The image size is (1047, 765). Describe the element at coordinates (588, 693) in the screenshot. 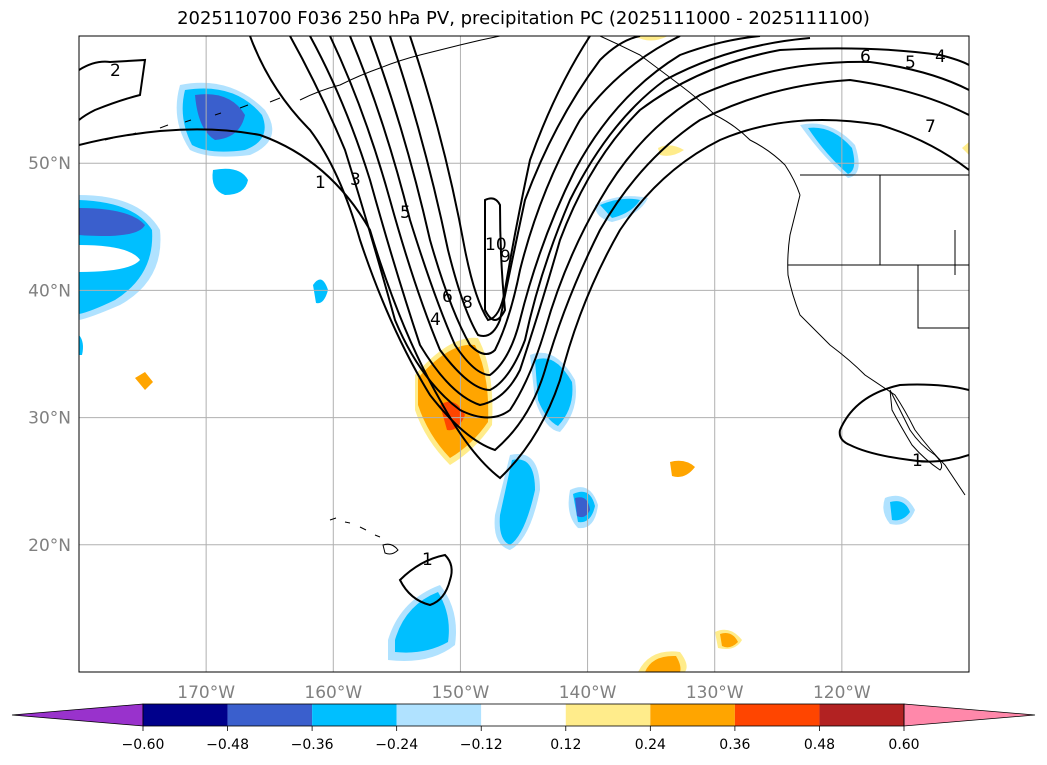

I see `longitude-label: 140°W` at that location.